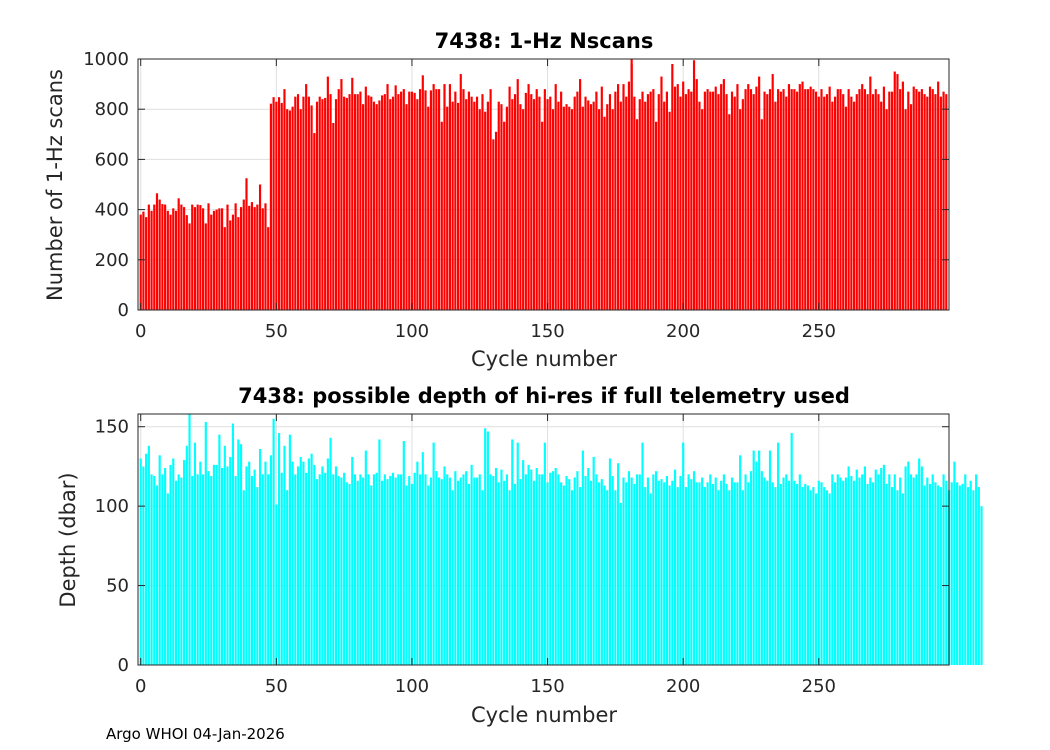  What do you see at coordinates (117, 586) in the screenshot?
I see `y-tick-label: 50` at bounding box center [117, 586].